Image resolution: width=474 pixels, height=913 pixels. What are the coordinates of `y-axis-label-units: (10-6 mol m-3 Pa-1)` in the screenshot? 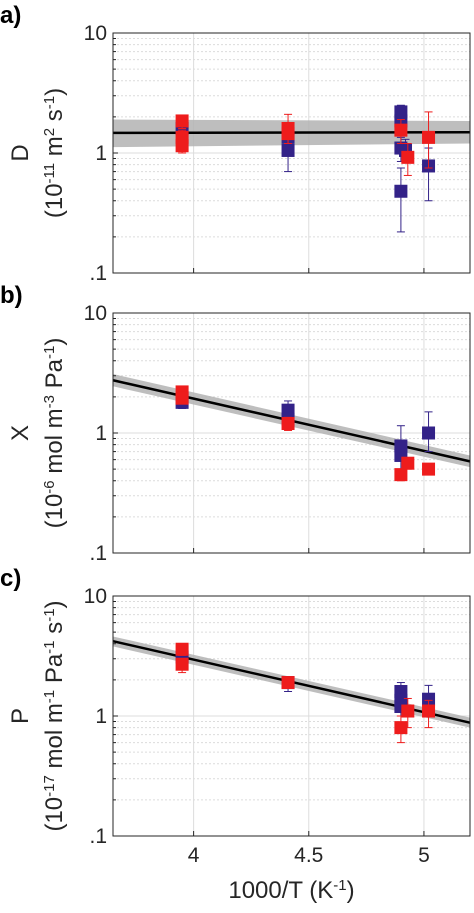 It's located at (55, 433).